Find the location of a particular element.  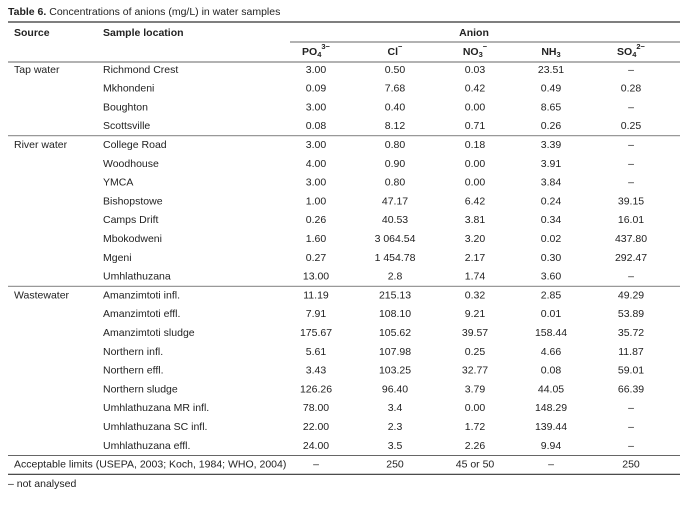

cell-value: 23.51 is located at coordinates (551, 70).